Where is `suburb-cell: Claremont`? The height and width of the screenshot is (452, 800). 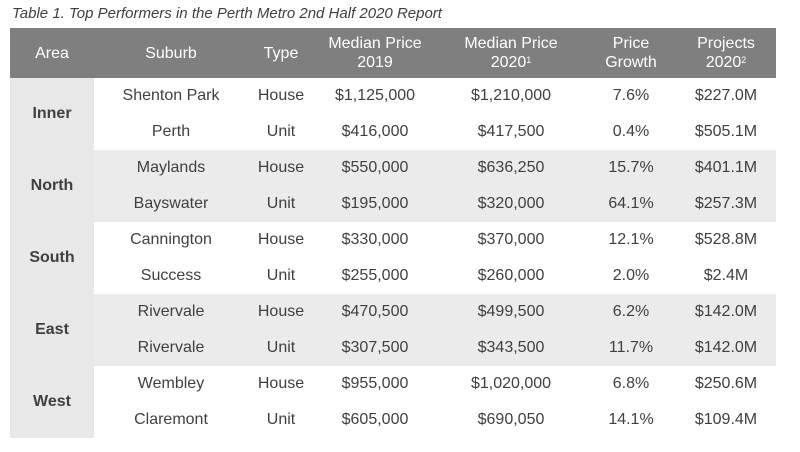
suburb-cell: Claremont is located at coordinates (171, 420).